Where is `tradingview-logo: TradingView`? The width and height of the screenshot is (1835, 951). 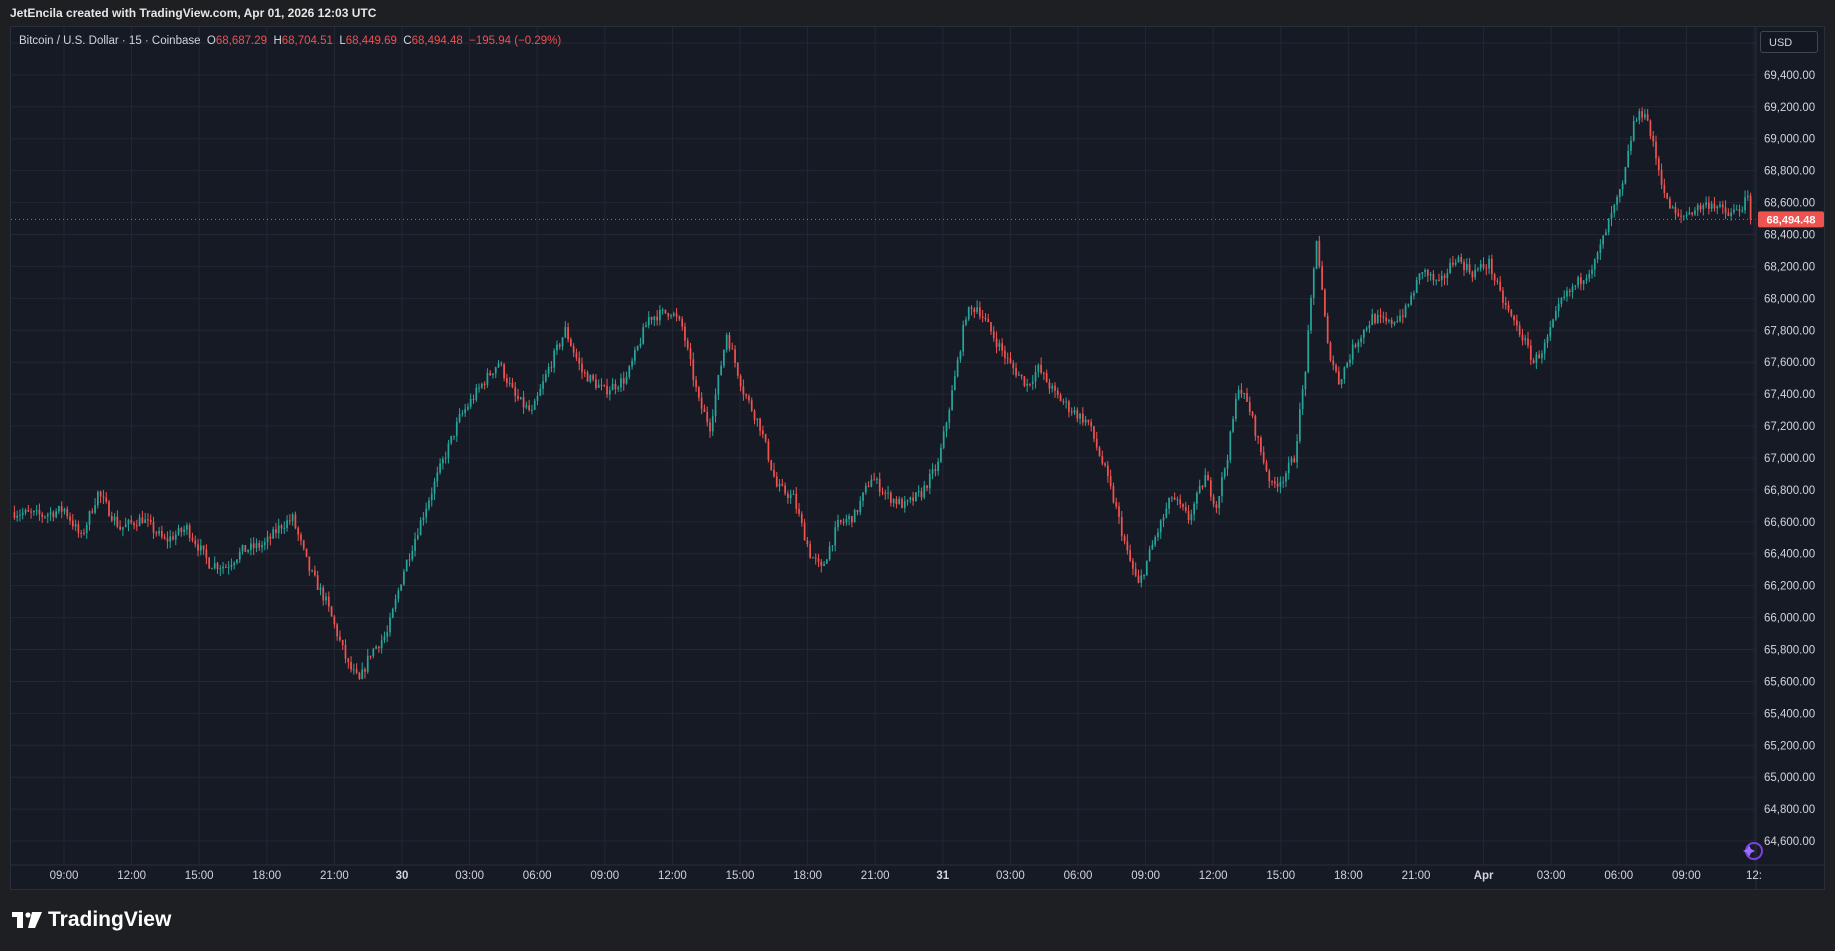
tradingview-logo: TradingView is located at coordinates (91, 920).